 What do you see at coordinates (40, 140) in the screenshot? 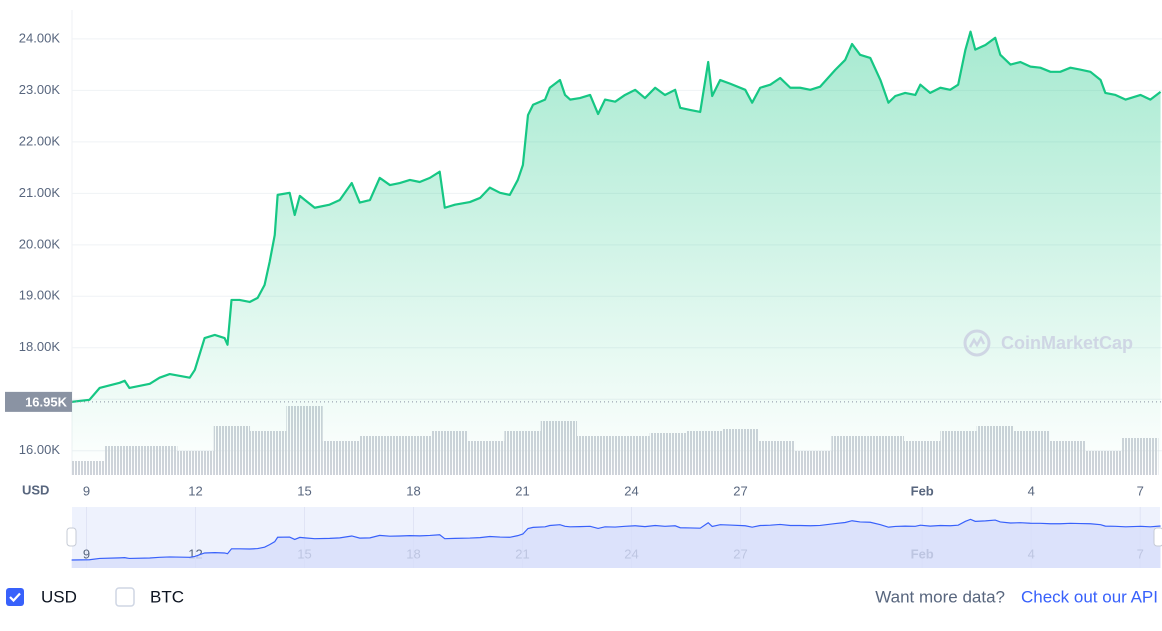
I see `y-tick-label: 22.00K` at bounding box center [40, 140].